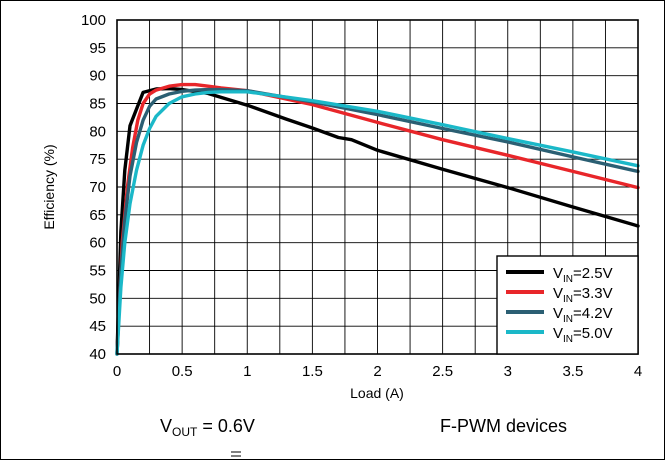  What do you see at coordinates (583, 335) in the screenshot?
I see `legend-label-4: VIN=5.0V` at bounding box center [583, 335].